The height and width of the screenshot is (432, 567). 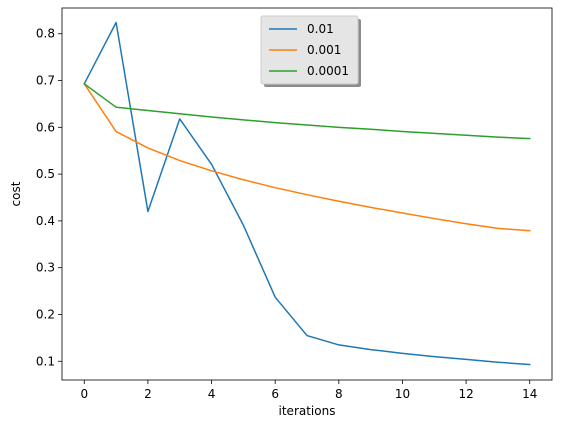 I want to click on legend: 0.01 0.001 0.0001, so click(x=310, y=51).